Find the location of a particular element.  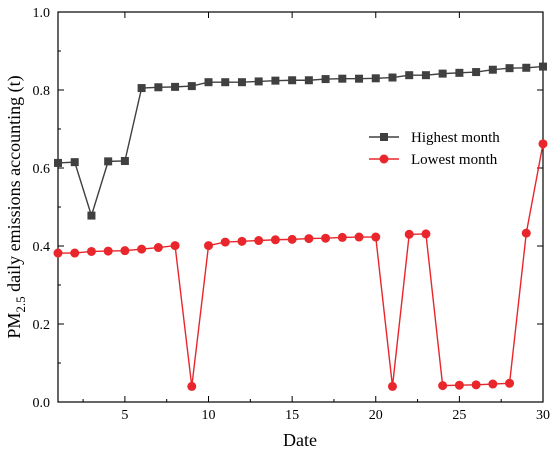

legend-label: Highest month is located at coordinates (455, 138).